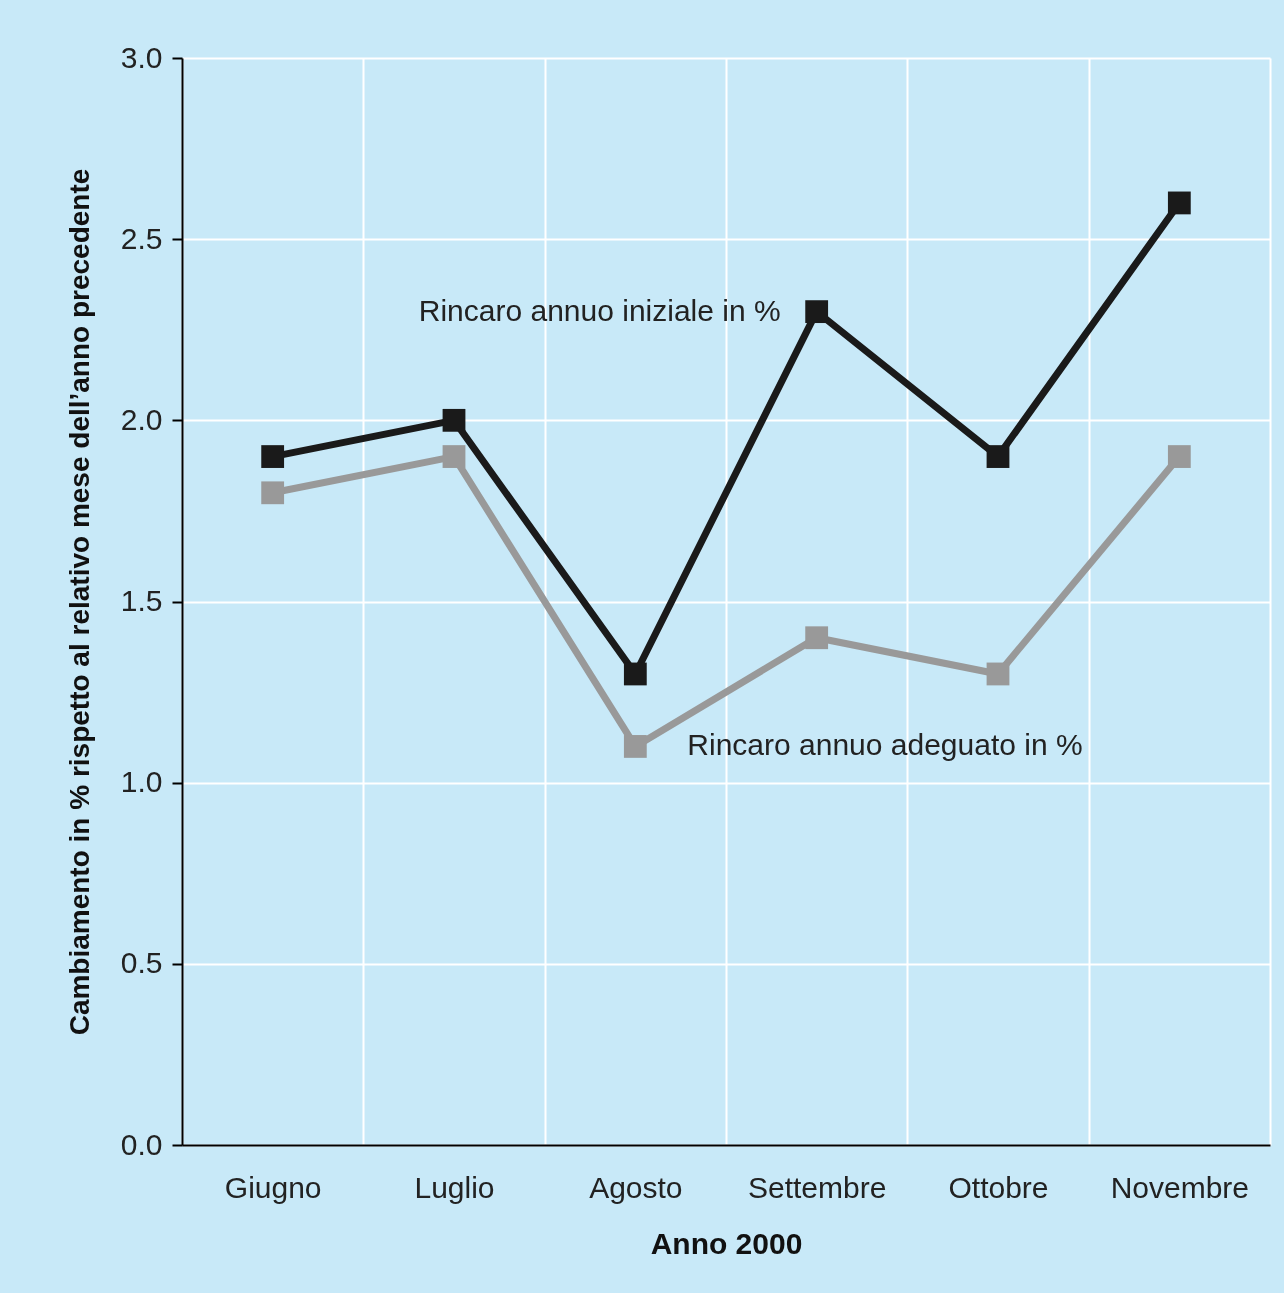 The width and height of the screenshot is (1284, 1293). What do you see at coordinates (599, 310) in the screenshot?
I see `series-label: Rincaro annuo iniziale in %` at bounding box center [599, 310].